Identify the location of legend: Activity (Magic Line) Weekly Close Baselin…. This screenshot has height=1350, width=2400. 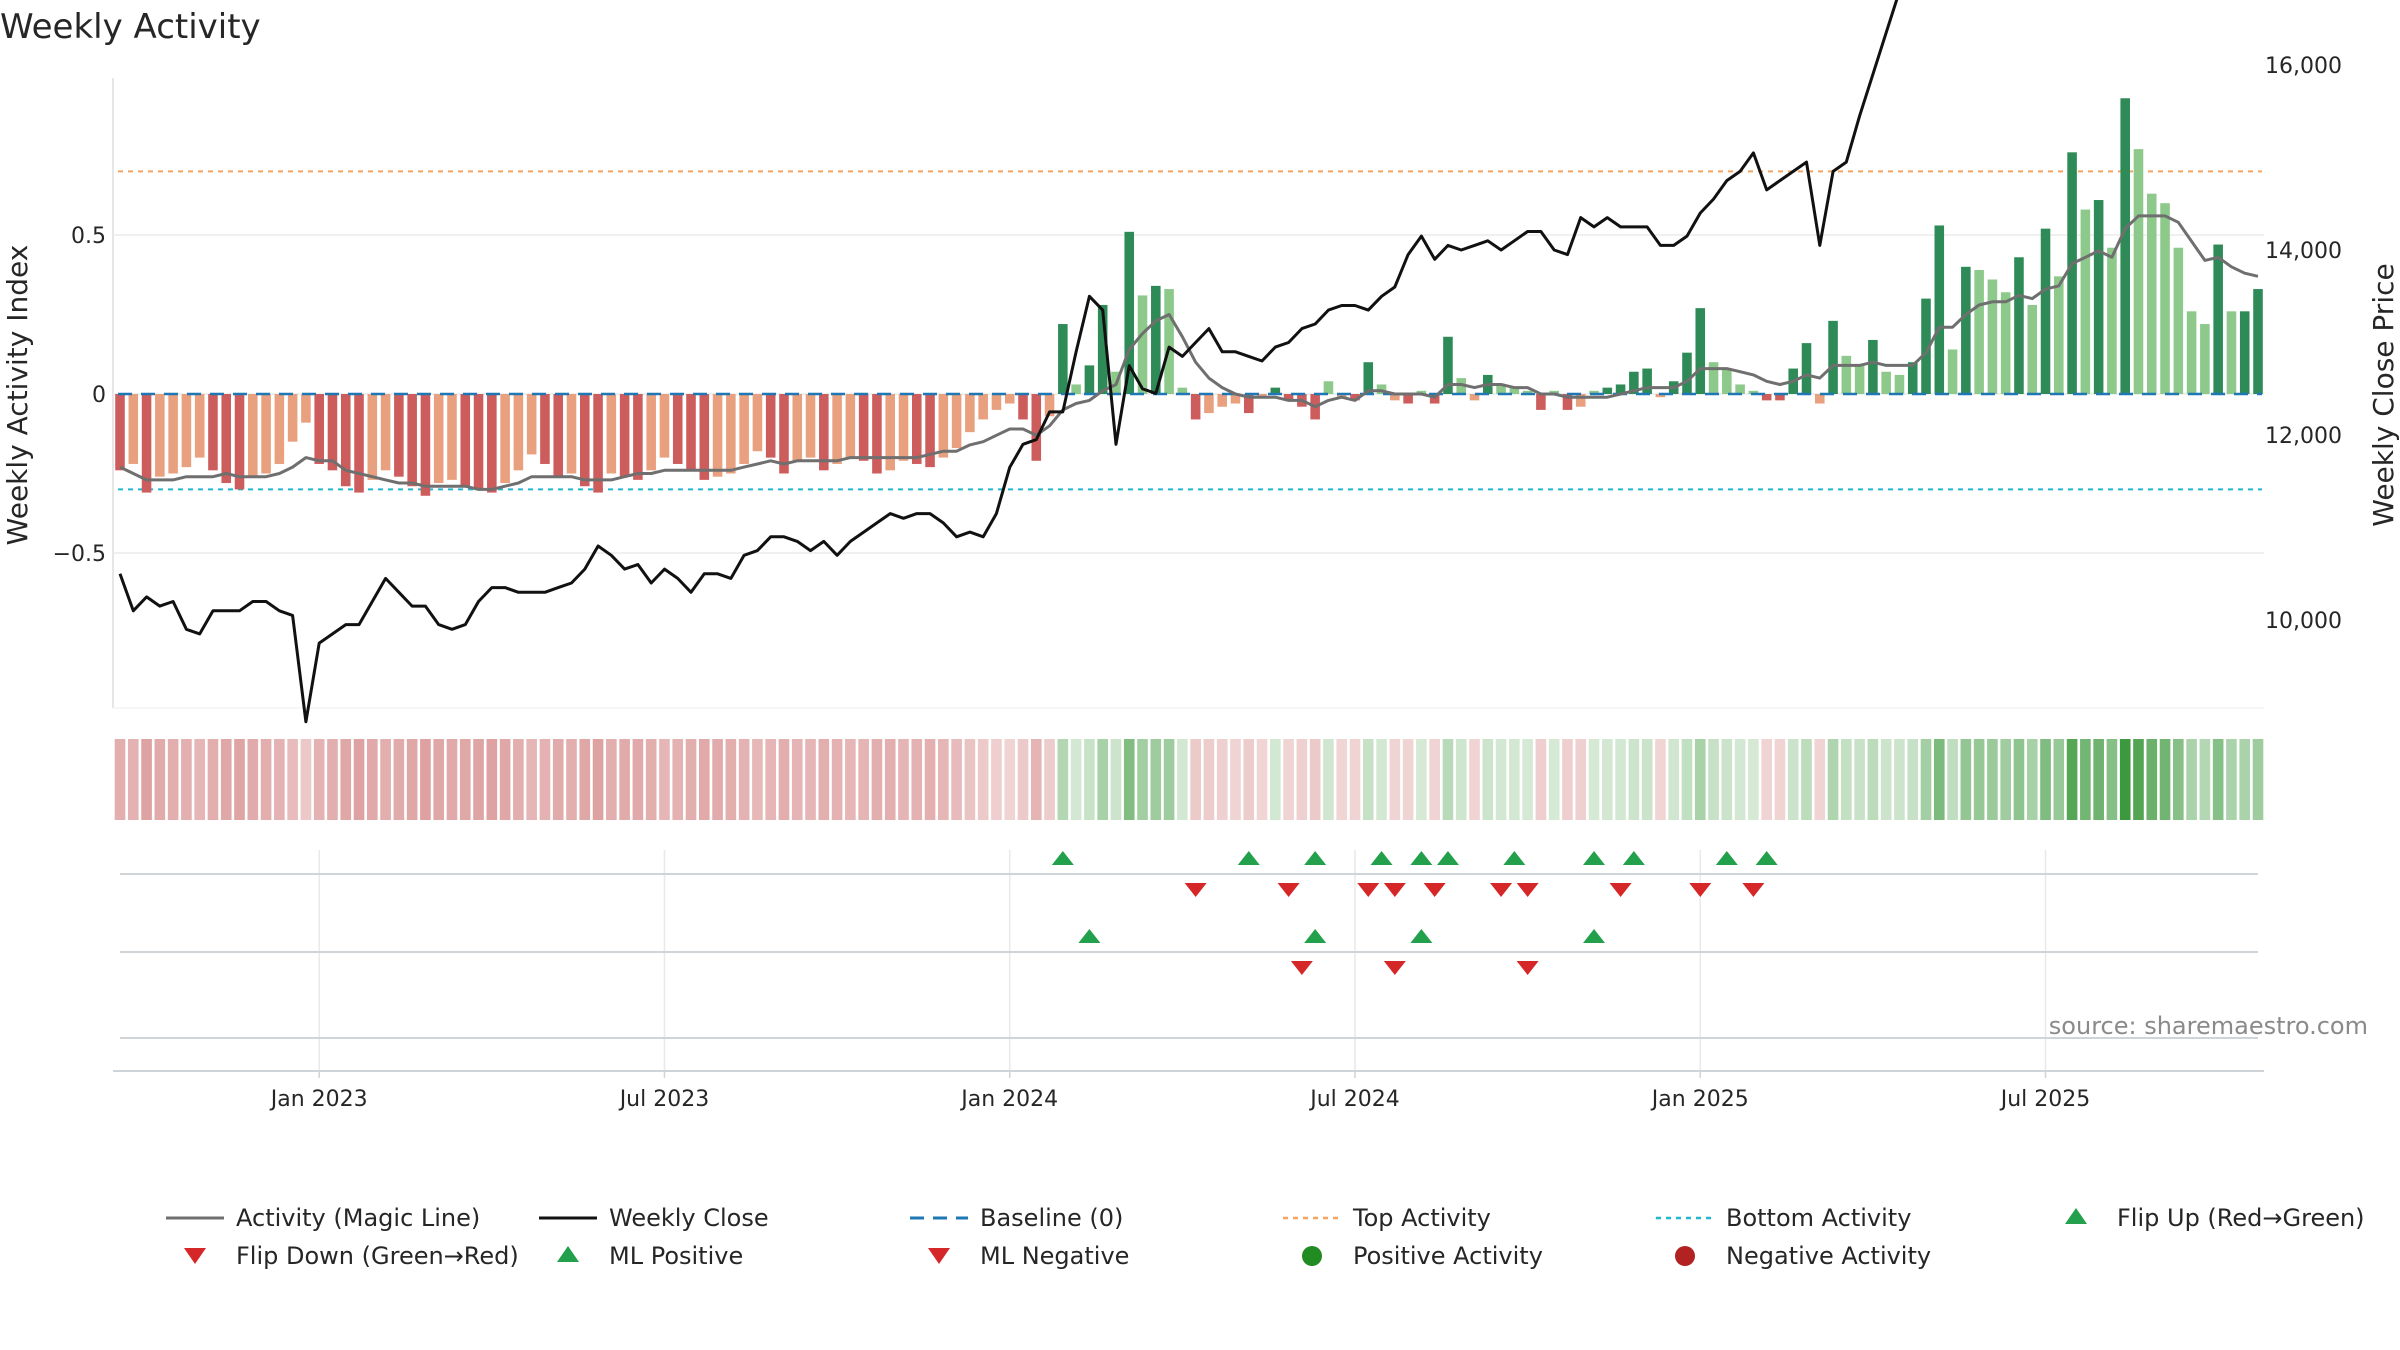
(1265, 1237).